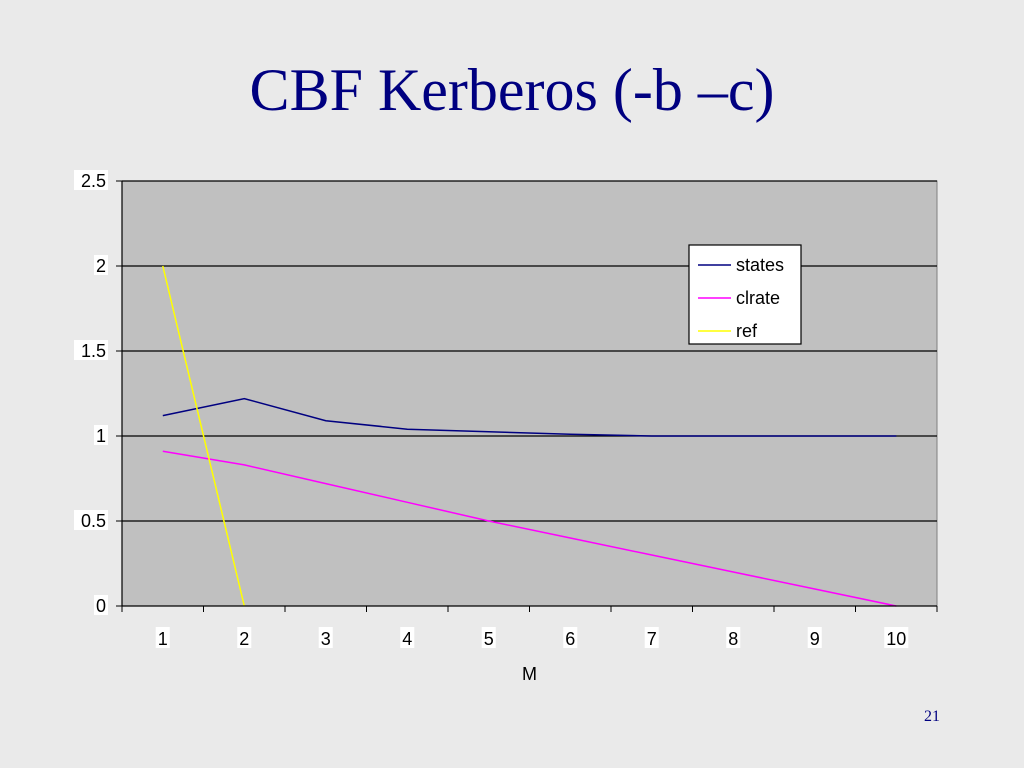 The width and height of the screenshot is (1024, 768). I want to click on x-tick-label: 3, so click(326, 639).